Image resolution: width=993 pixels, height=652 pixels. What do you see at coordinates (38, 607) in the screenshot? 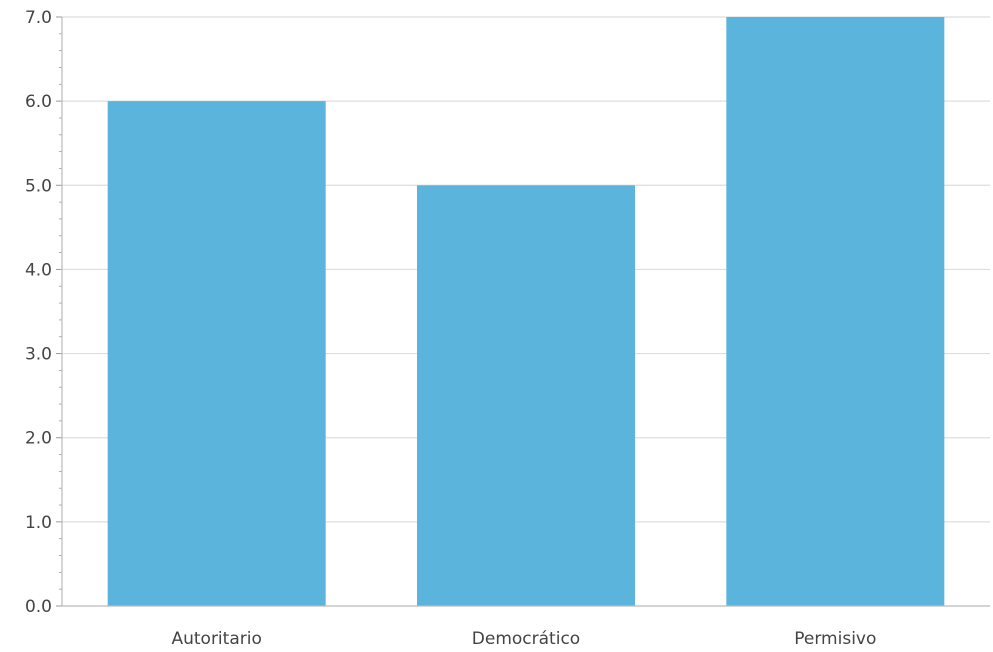
I see `y-tick-label-0: 0.0` at bounding box center [38, 607].